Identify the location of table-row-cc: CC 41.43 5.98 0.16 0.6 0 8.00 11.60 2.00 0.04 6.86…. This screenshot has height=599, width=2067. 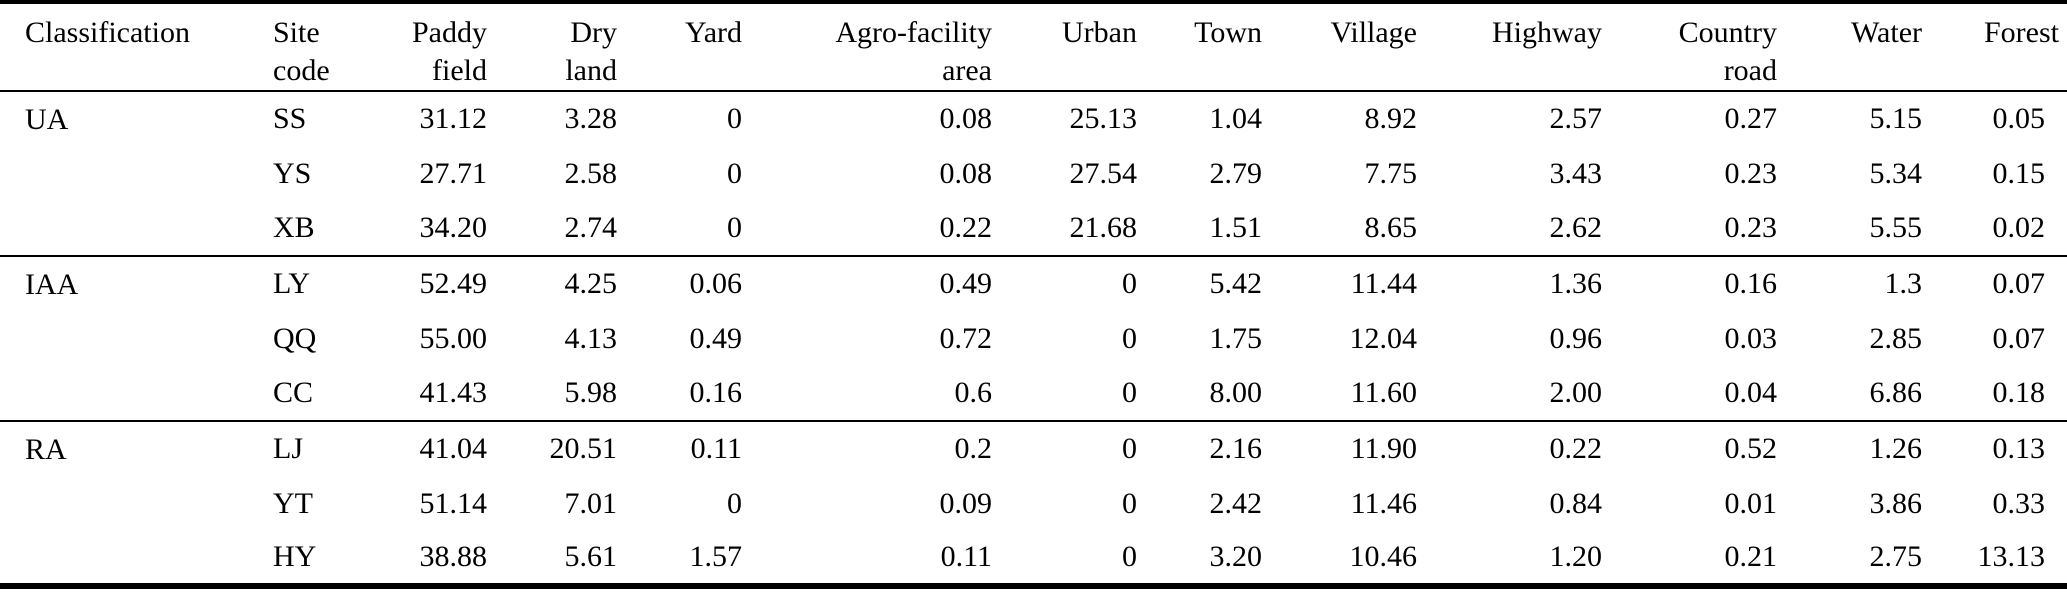
(1033, 393).